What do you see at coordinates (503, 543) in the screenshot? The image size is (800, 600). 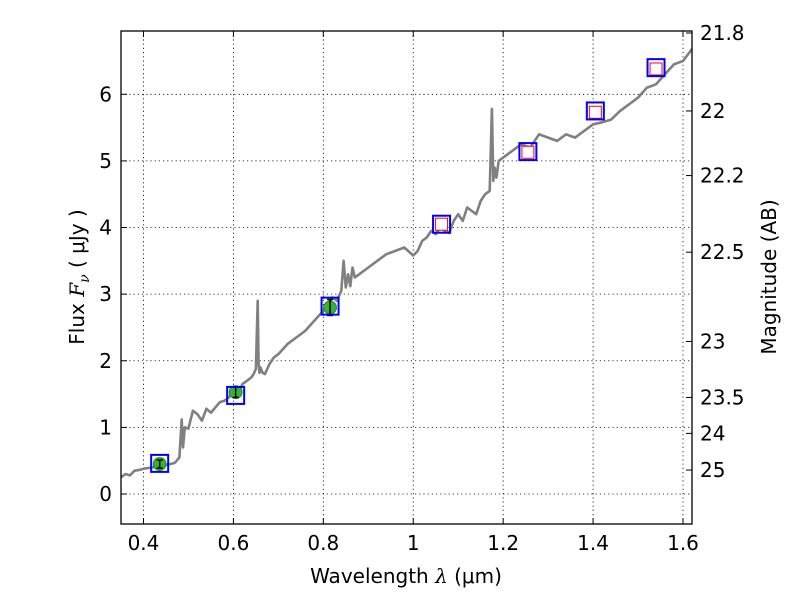 I see `x-tick-label: 1.2` at bounding box center [503, 543].